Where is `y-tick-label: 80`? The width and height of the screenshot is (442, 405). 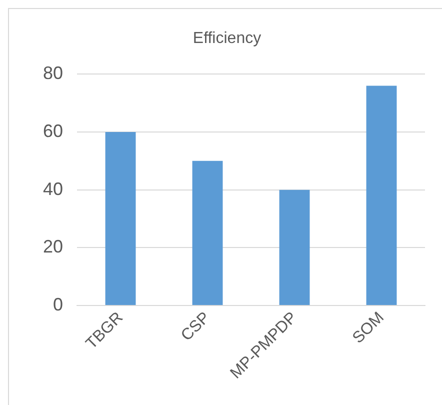 y-tick-label: 80 is located at coordinates (53, 73).